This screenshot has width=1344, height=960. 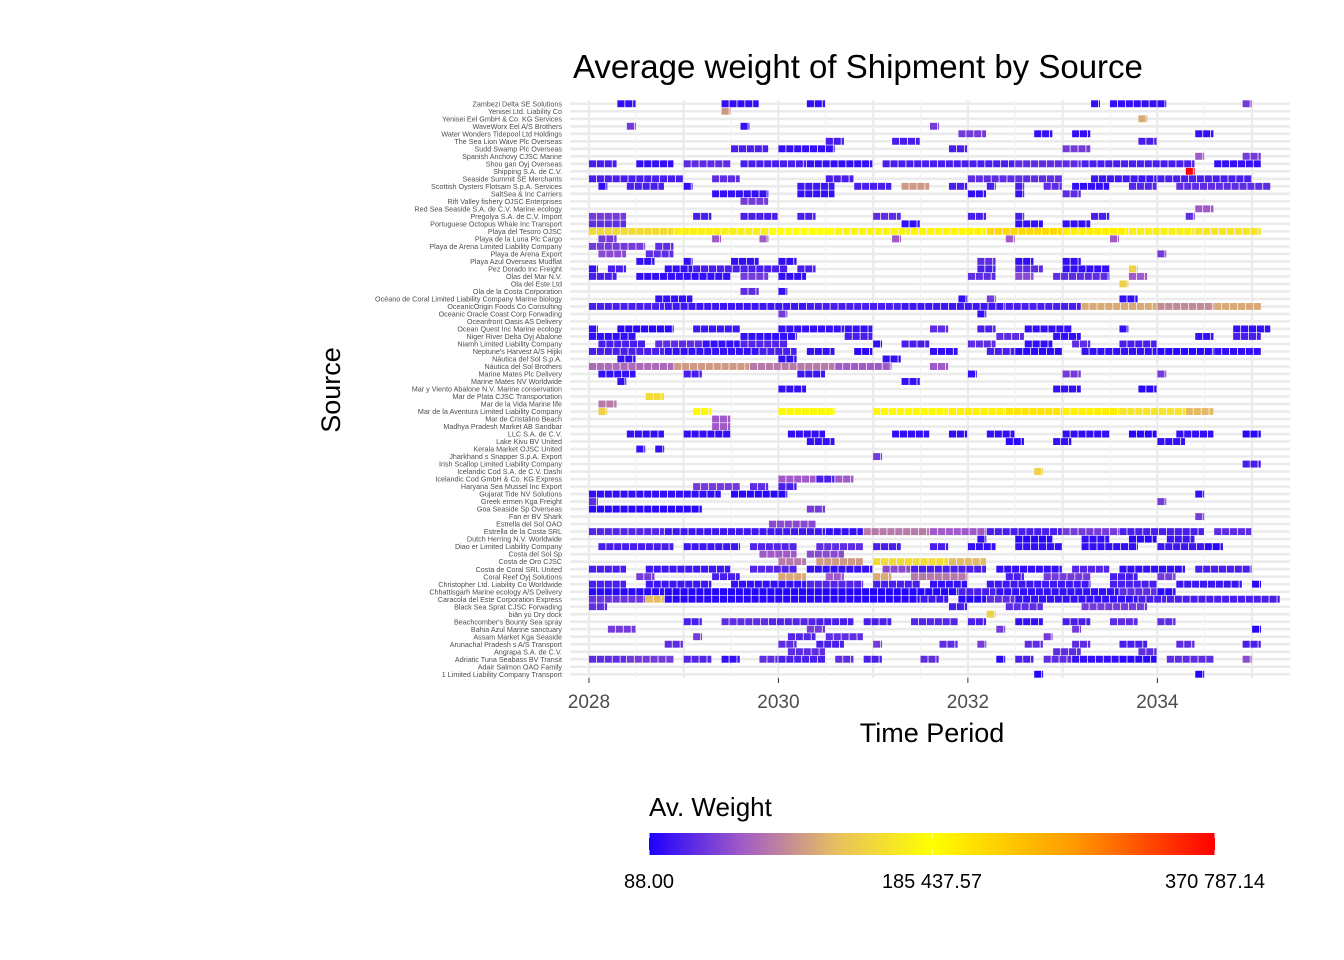 What do you see at coordinates (521, 374) in the screenshot?
I see `y-tick-label: Marine Mates Plc Delivery` at bounding box center [521, 374].